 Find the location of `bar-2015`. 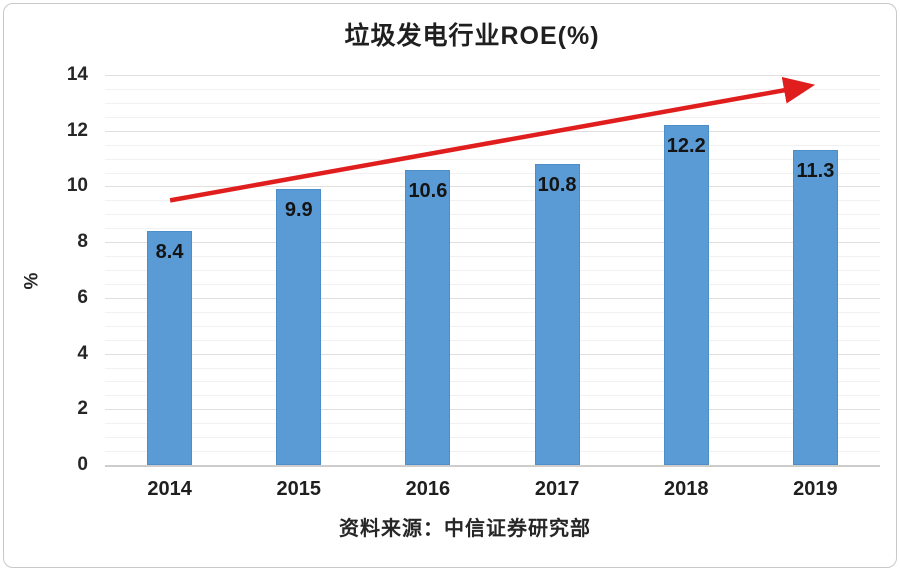

bar-2015 is located at coordinates (299, 327).